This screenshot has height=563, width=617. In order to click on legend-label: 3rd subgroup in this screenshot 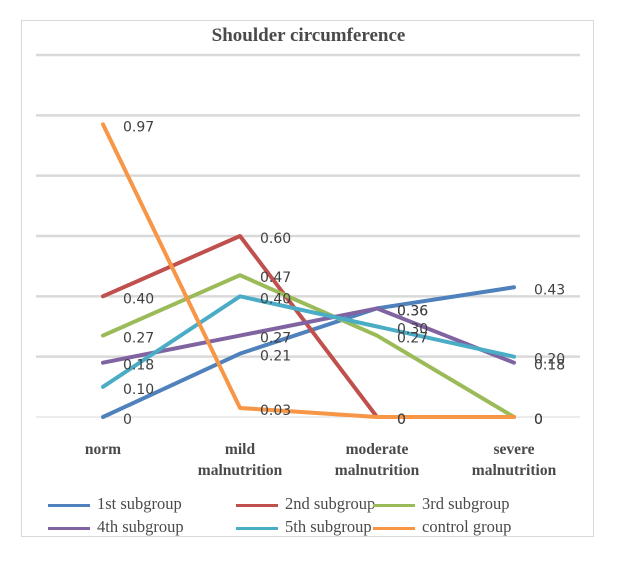, I will do `click(466, 503)`.